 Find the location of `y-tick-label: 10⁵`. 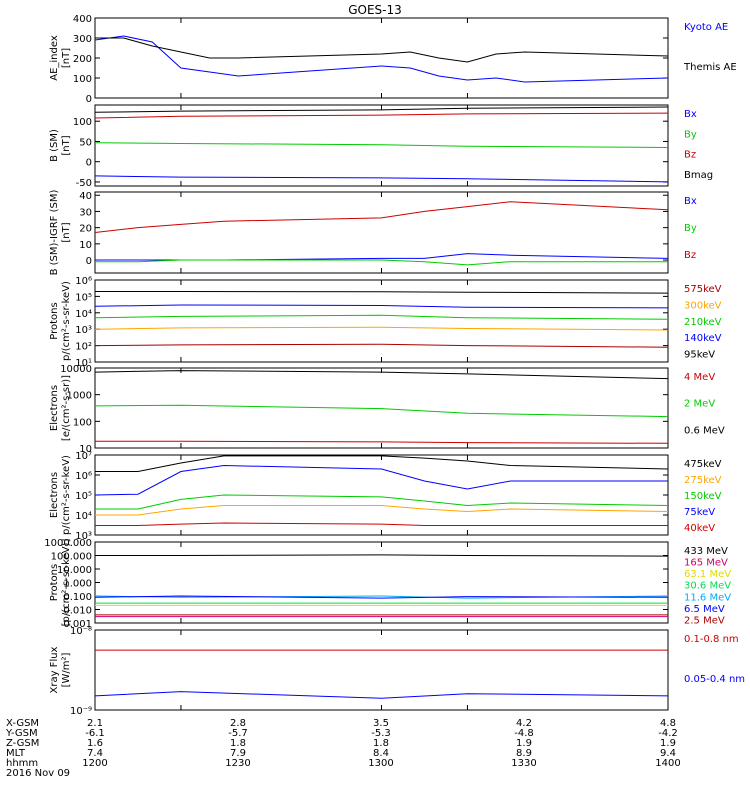

y-tick-label: 10⁵ is located at coordinates (83, 297).